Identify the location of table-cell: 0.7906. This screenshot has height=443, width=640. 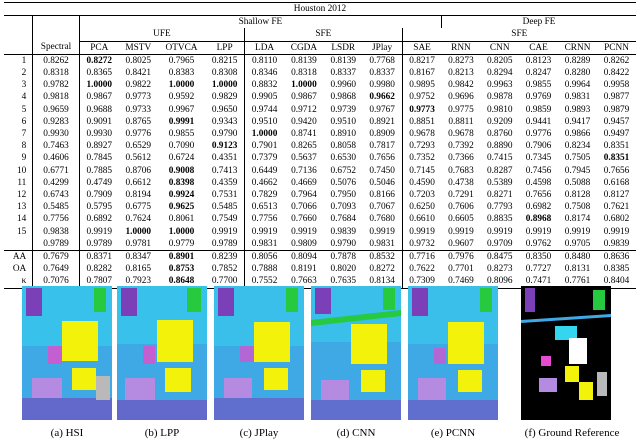
(538, 146).